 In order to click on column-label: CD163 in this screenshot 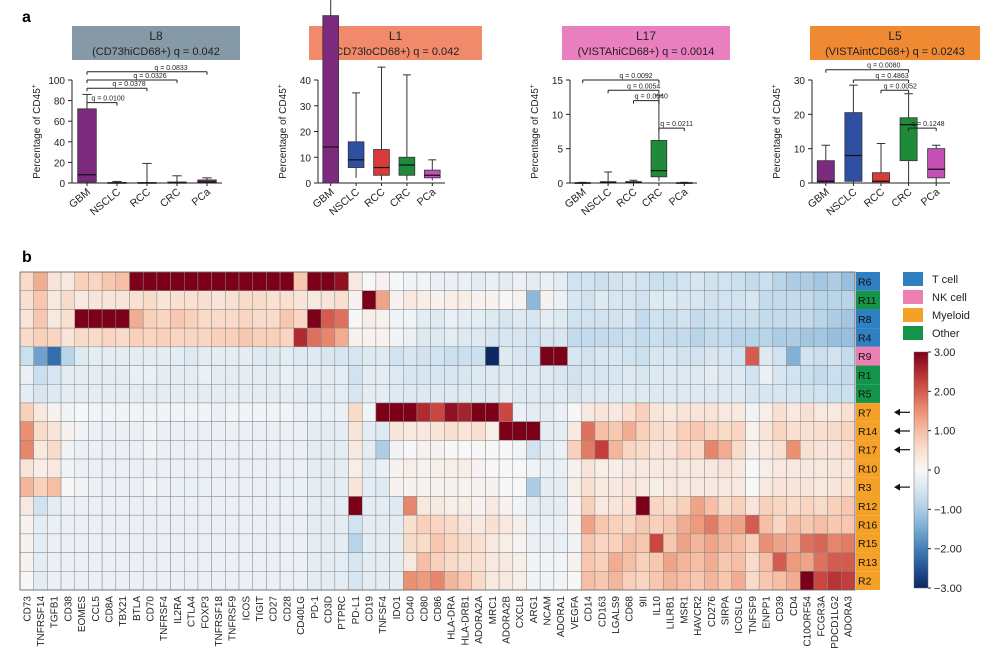, I will do `click(602, 612)`.